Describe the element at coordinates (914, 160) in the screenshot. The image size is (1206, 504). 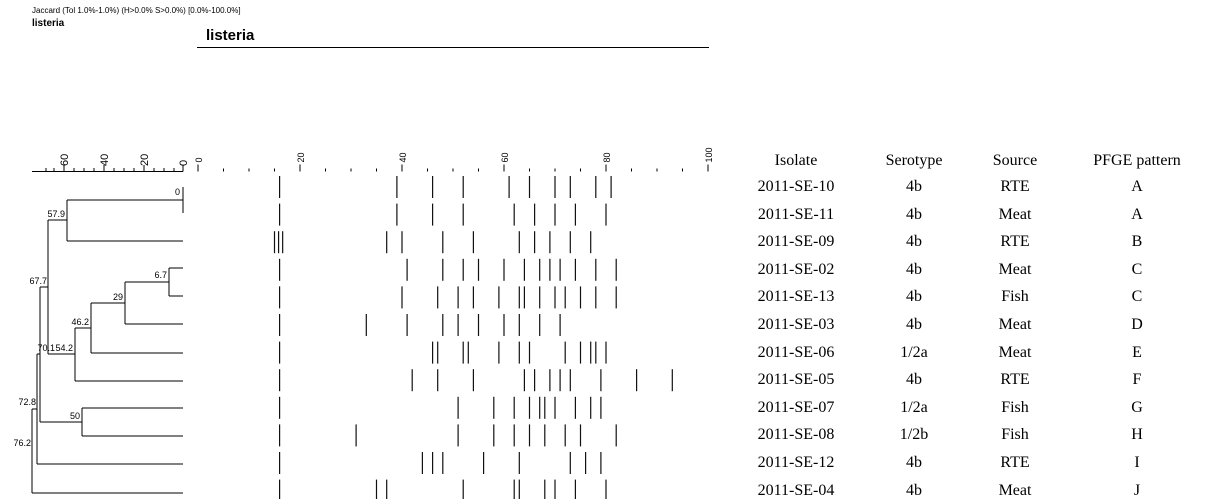
I see `header-serotype: Serotype` at that location.